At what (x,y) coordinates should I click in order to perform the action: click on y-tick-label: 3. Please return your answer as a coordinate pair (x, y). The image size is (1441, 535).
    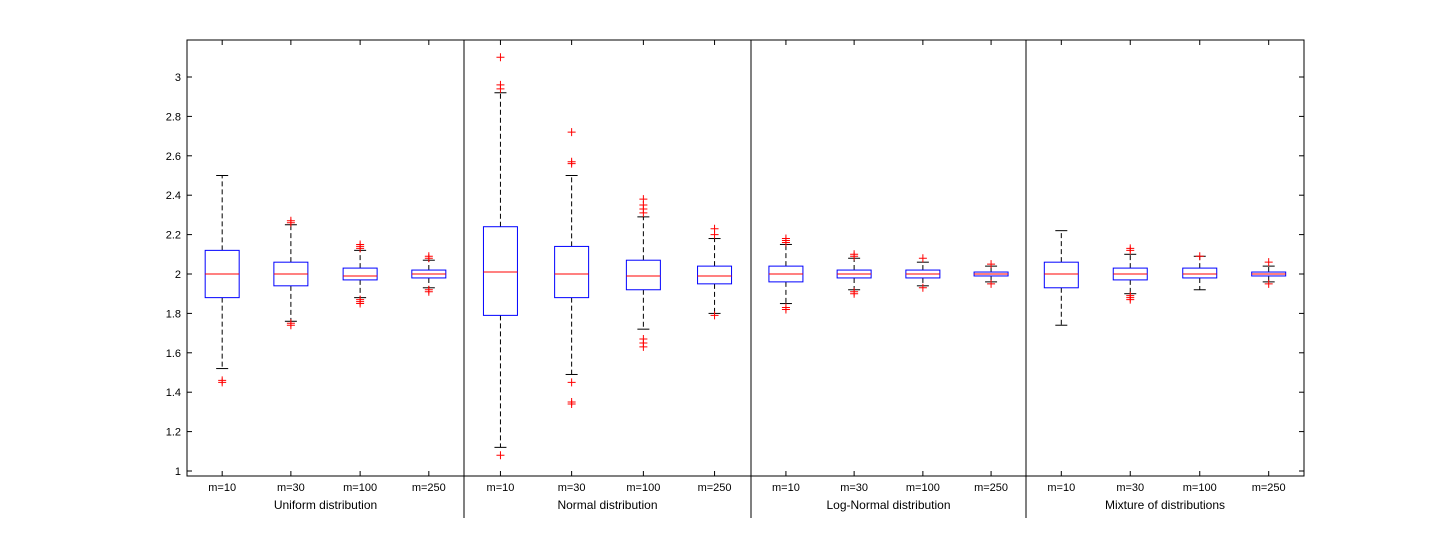
    Looking at the image, I should click on (178, 78).